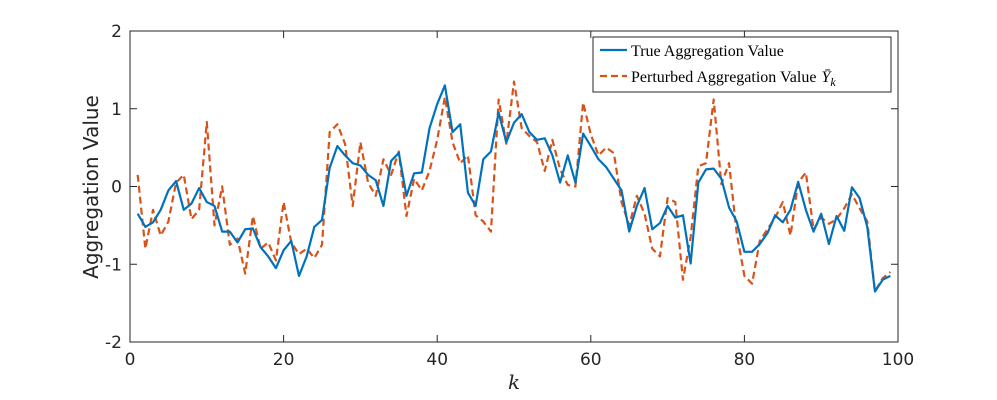  Describe the element at coordinates (284, 360) in the screenshot. I see `x-tick-label: 20` at that location.